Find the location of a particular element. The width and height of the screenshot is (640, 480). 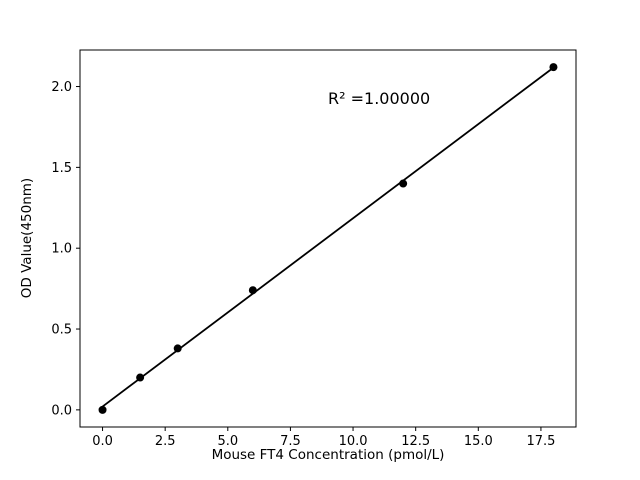

x-tick-label: 10.0 is located at coordinates (353, 441).